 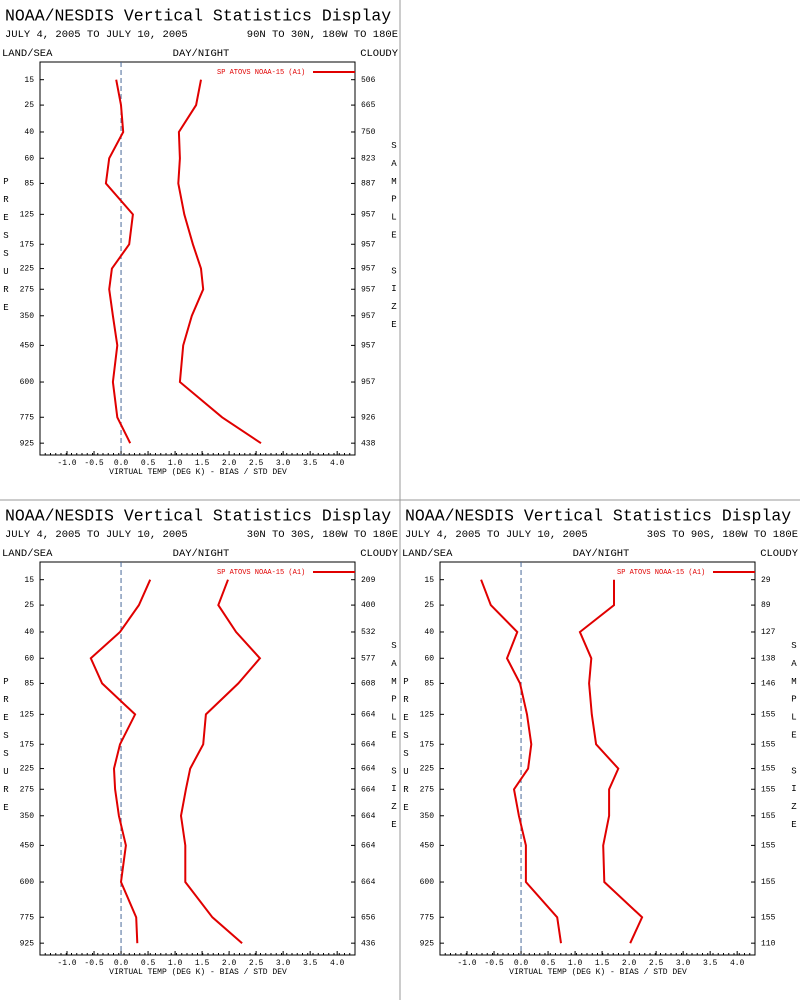 What do you see at coordinates (768, 684) in the screenshot?
I see `sample-size: 146` at bounding box center [768, 684].